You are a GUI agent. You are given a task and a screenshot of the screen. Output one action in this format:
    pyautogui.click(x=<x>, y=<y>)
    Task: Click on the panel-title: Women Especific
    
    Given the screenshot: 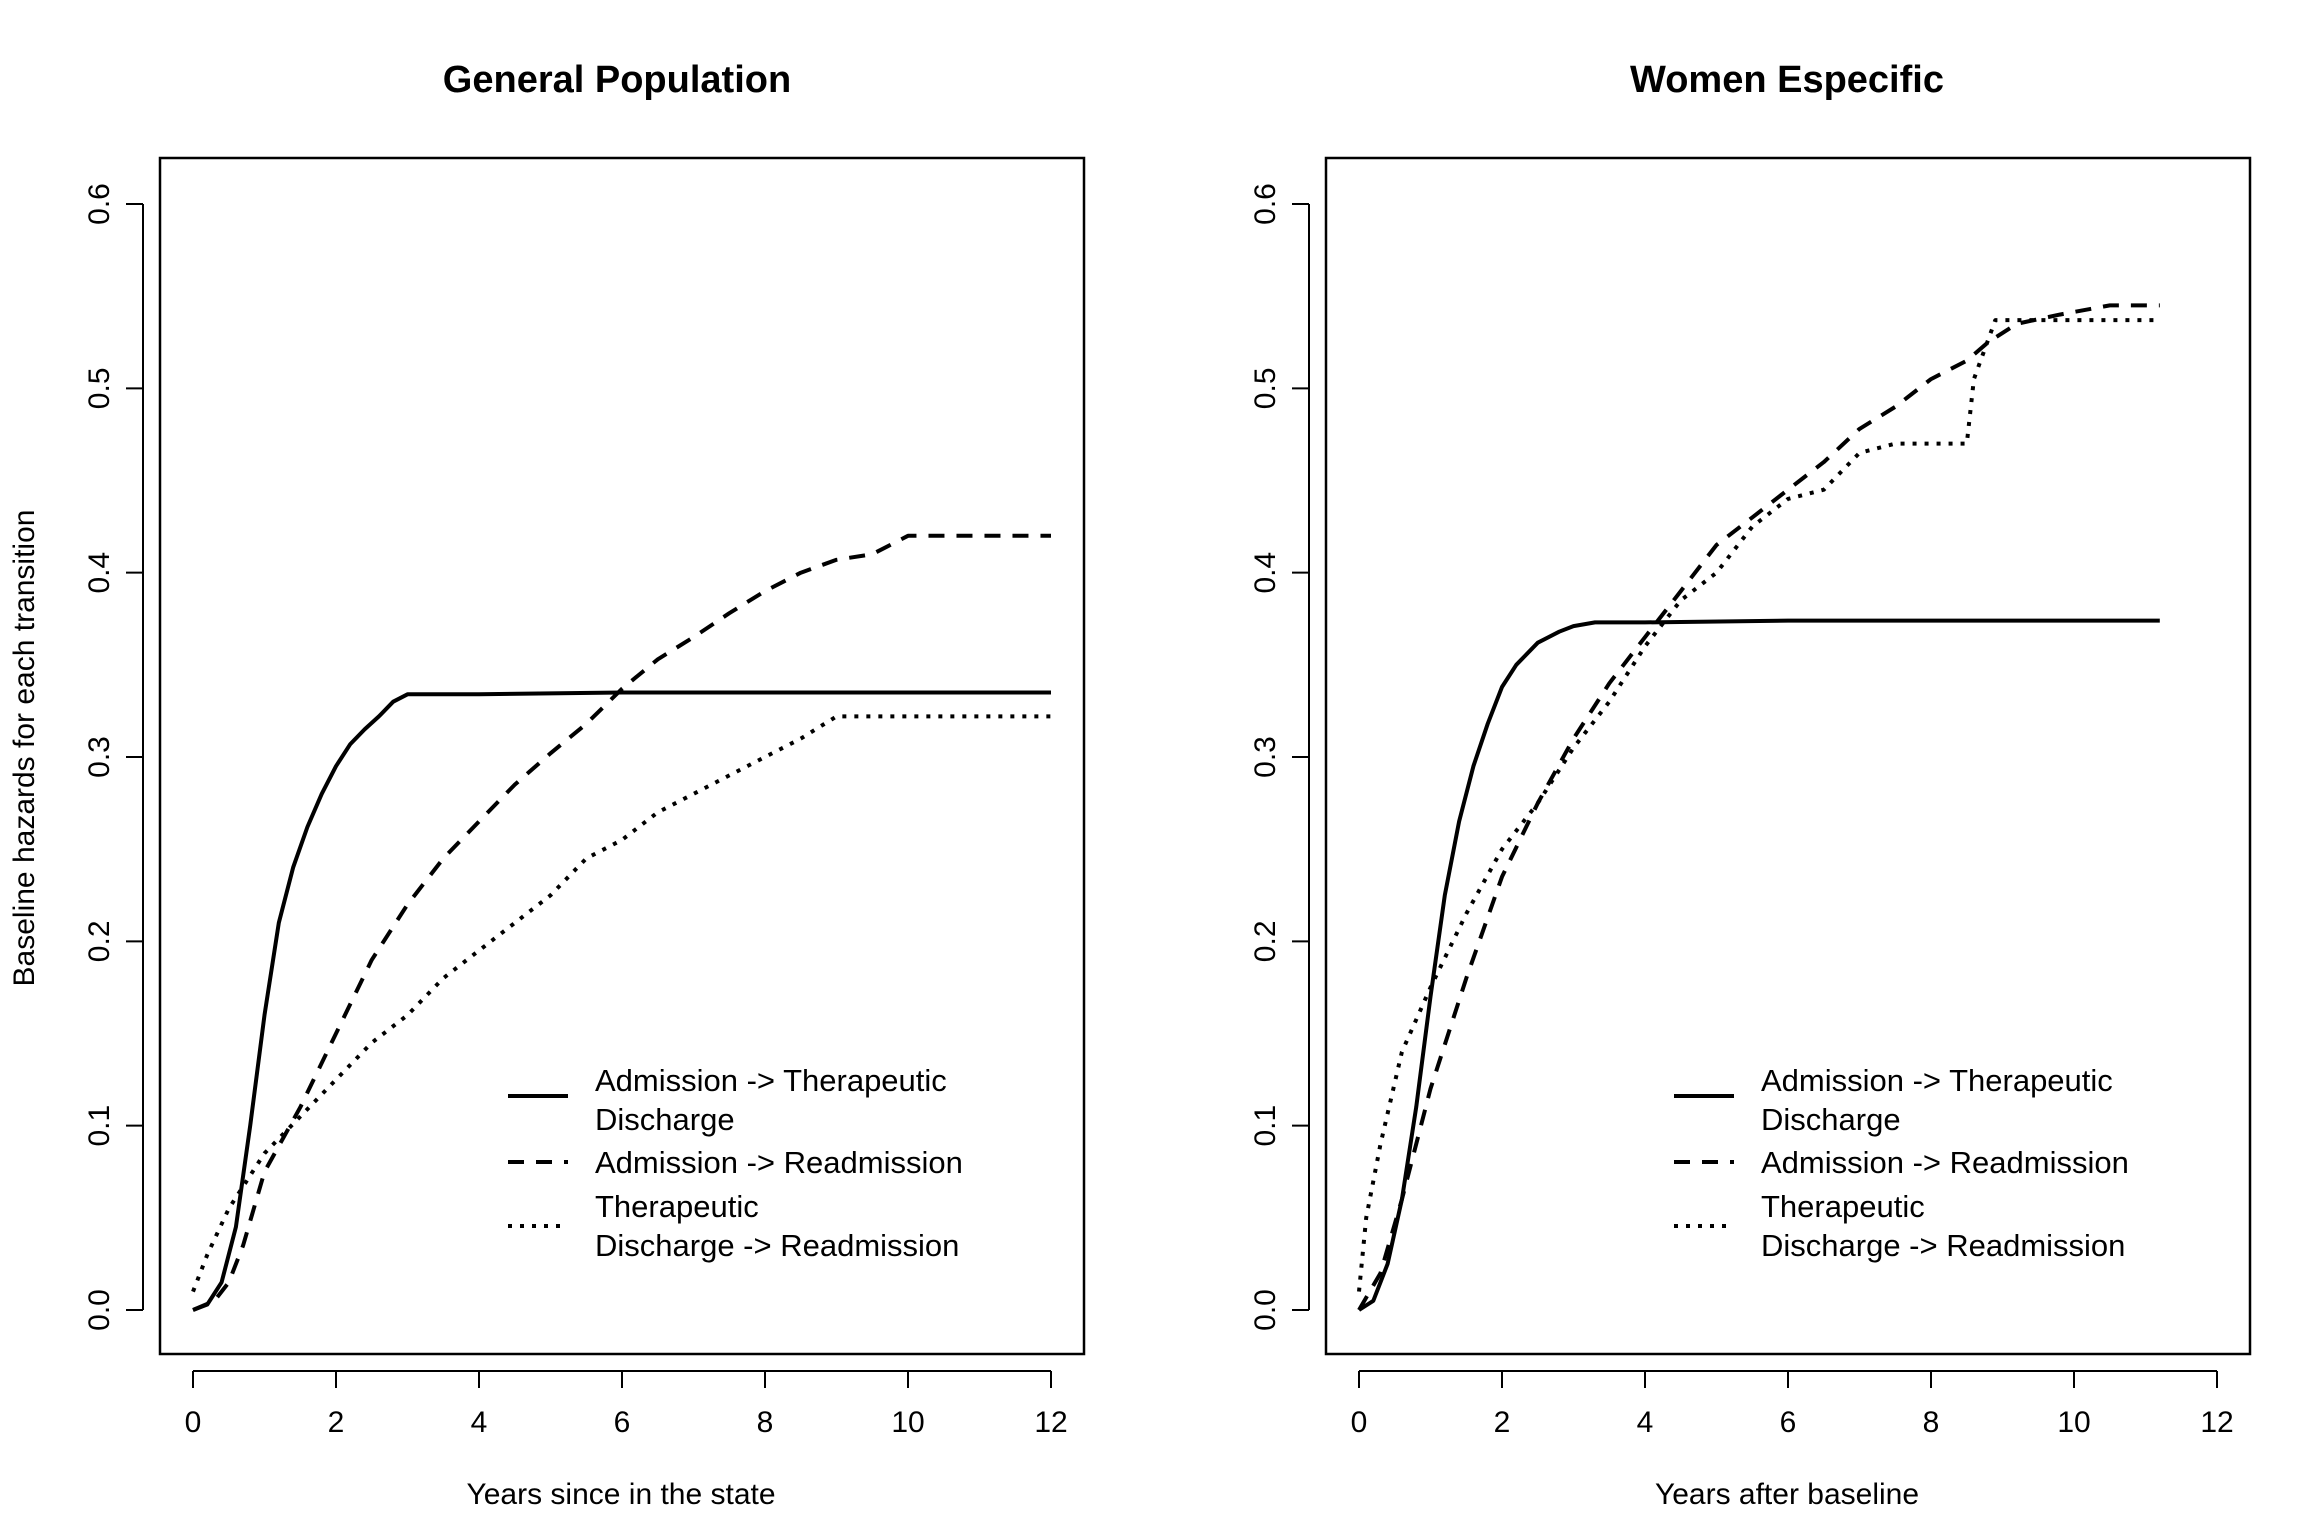 What is the action you would take?
    pyautogui.click(x=1787, y=80)
    